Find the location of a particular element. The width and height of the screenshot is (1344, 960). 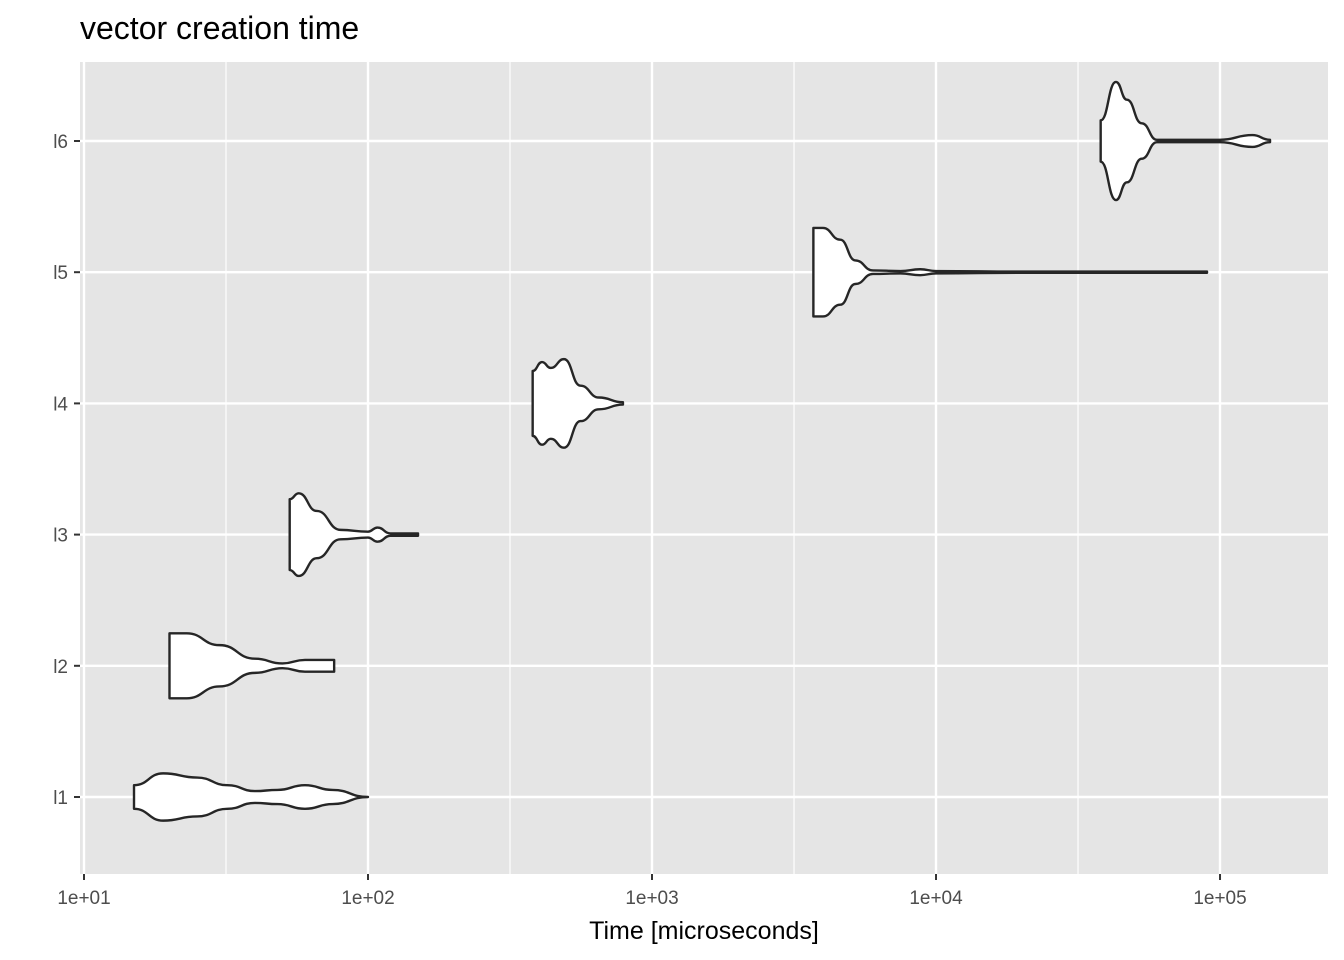

violin-l4 is located at coordinates (578, 403).